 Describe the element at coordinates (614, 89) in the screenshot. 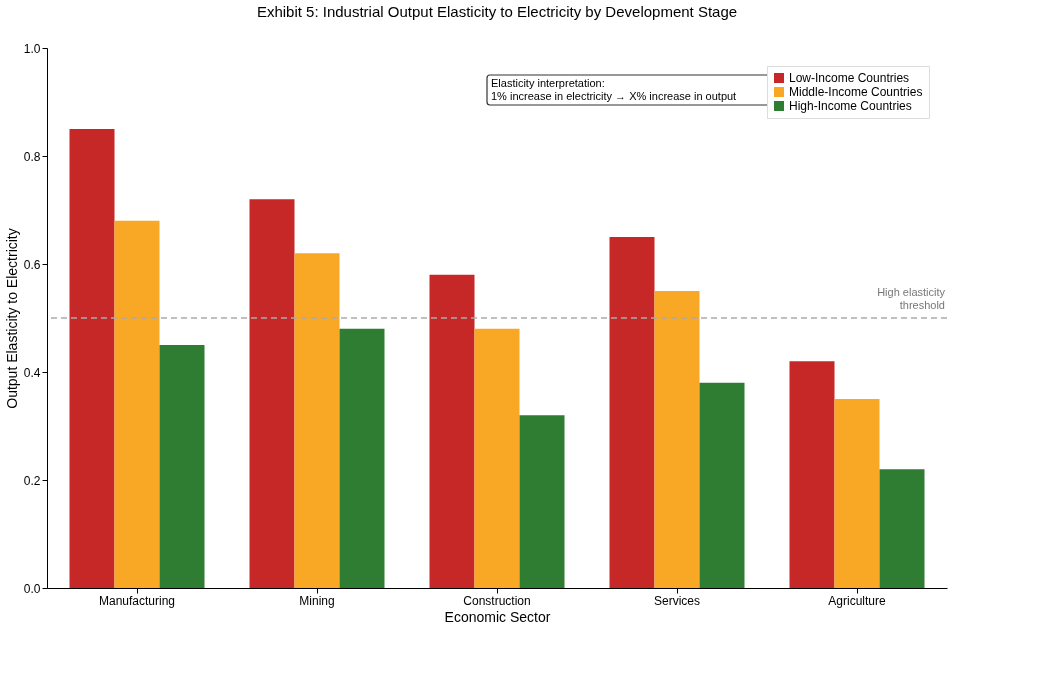

I see `annotation: Elasticity interpretation: 1% increase in electricity → X% increase in output` at that location.